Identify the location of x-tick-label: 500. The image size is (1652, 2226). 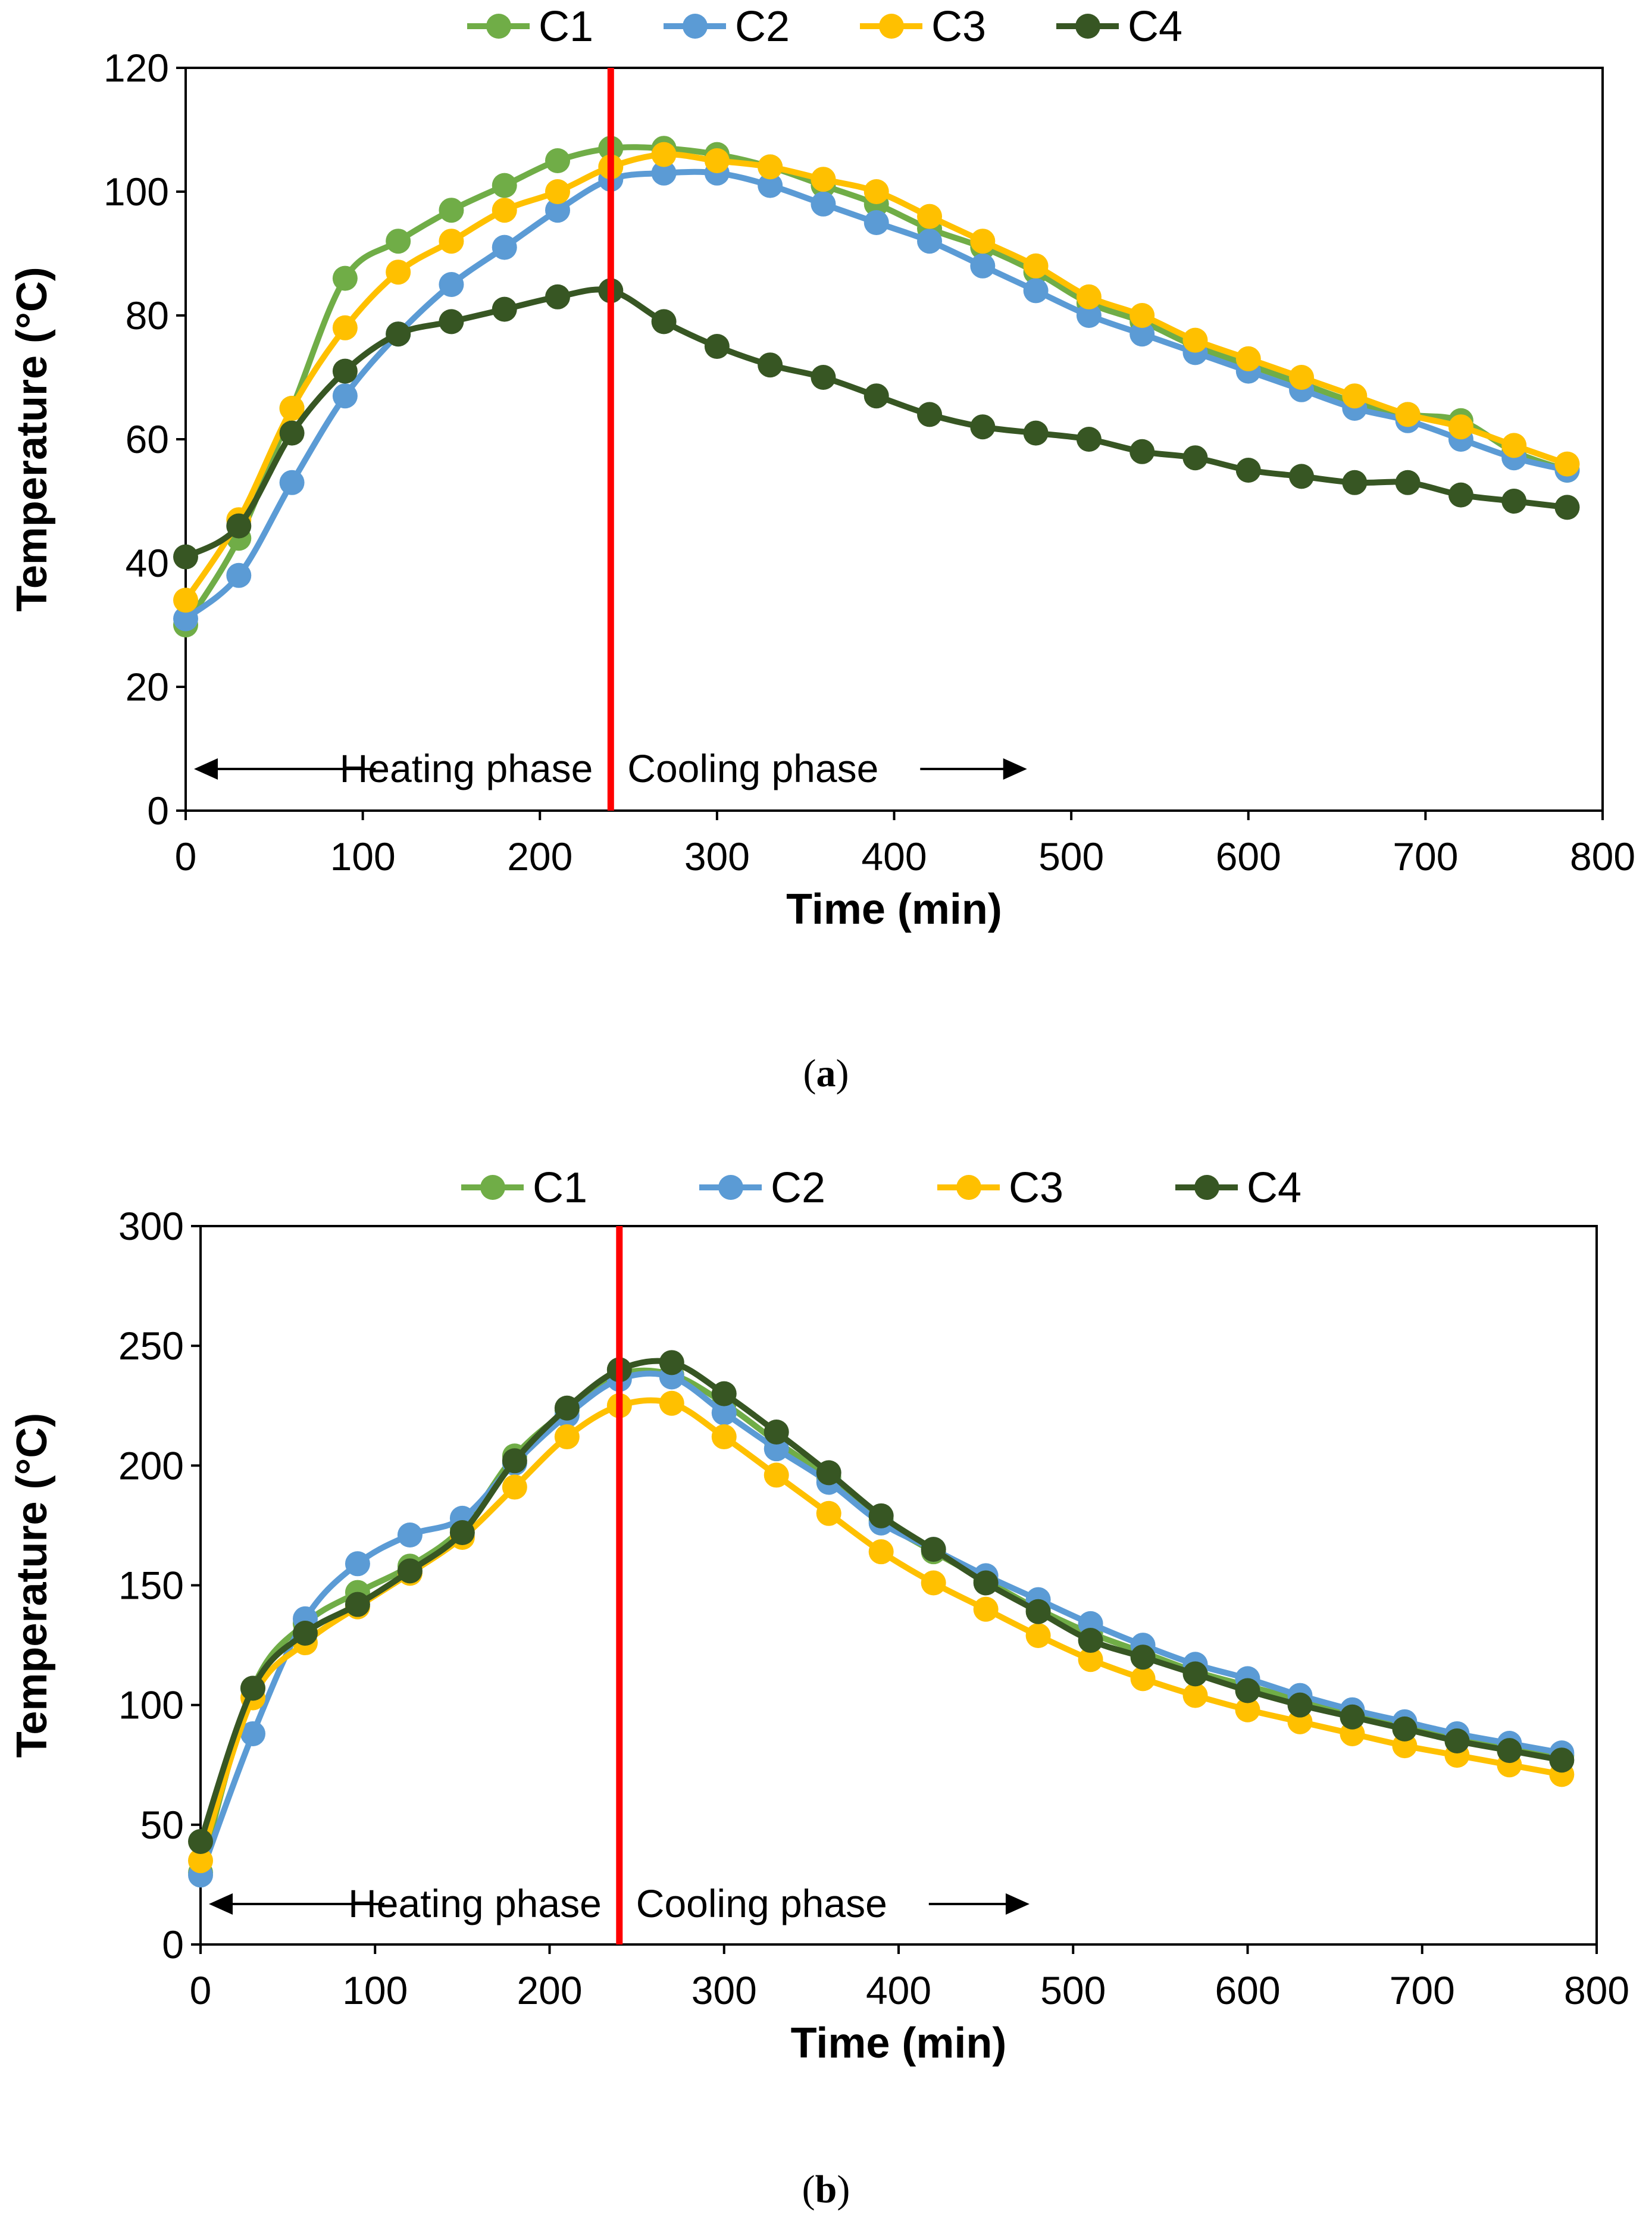
(1073, 1990).